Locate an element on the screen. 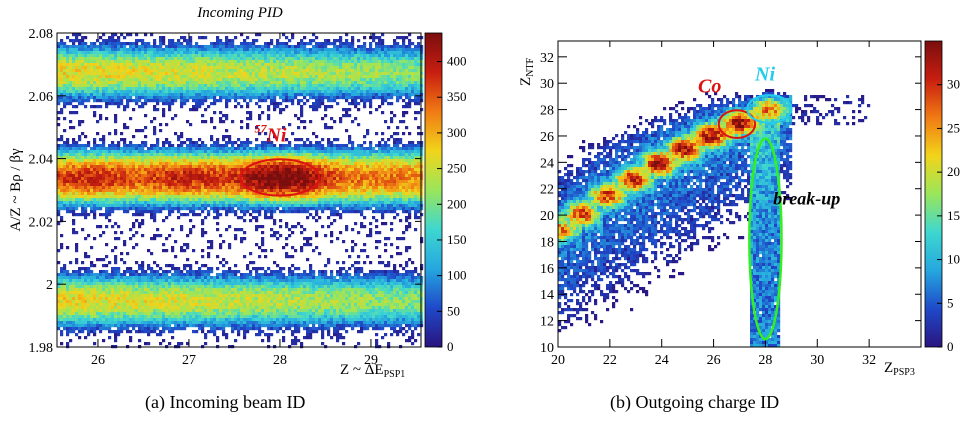  y-tick-label: 22 is located at coordinates (547, 190).